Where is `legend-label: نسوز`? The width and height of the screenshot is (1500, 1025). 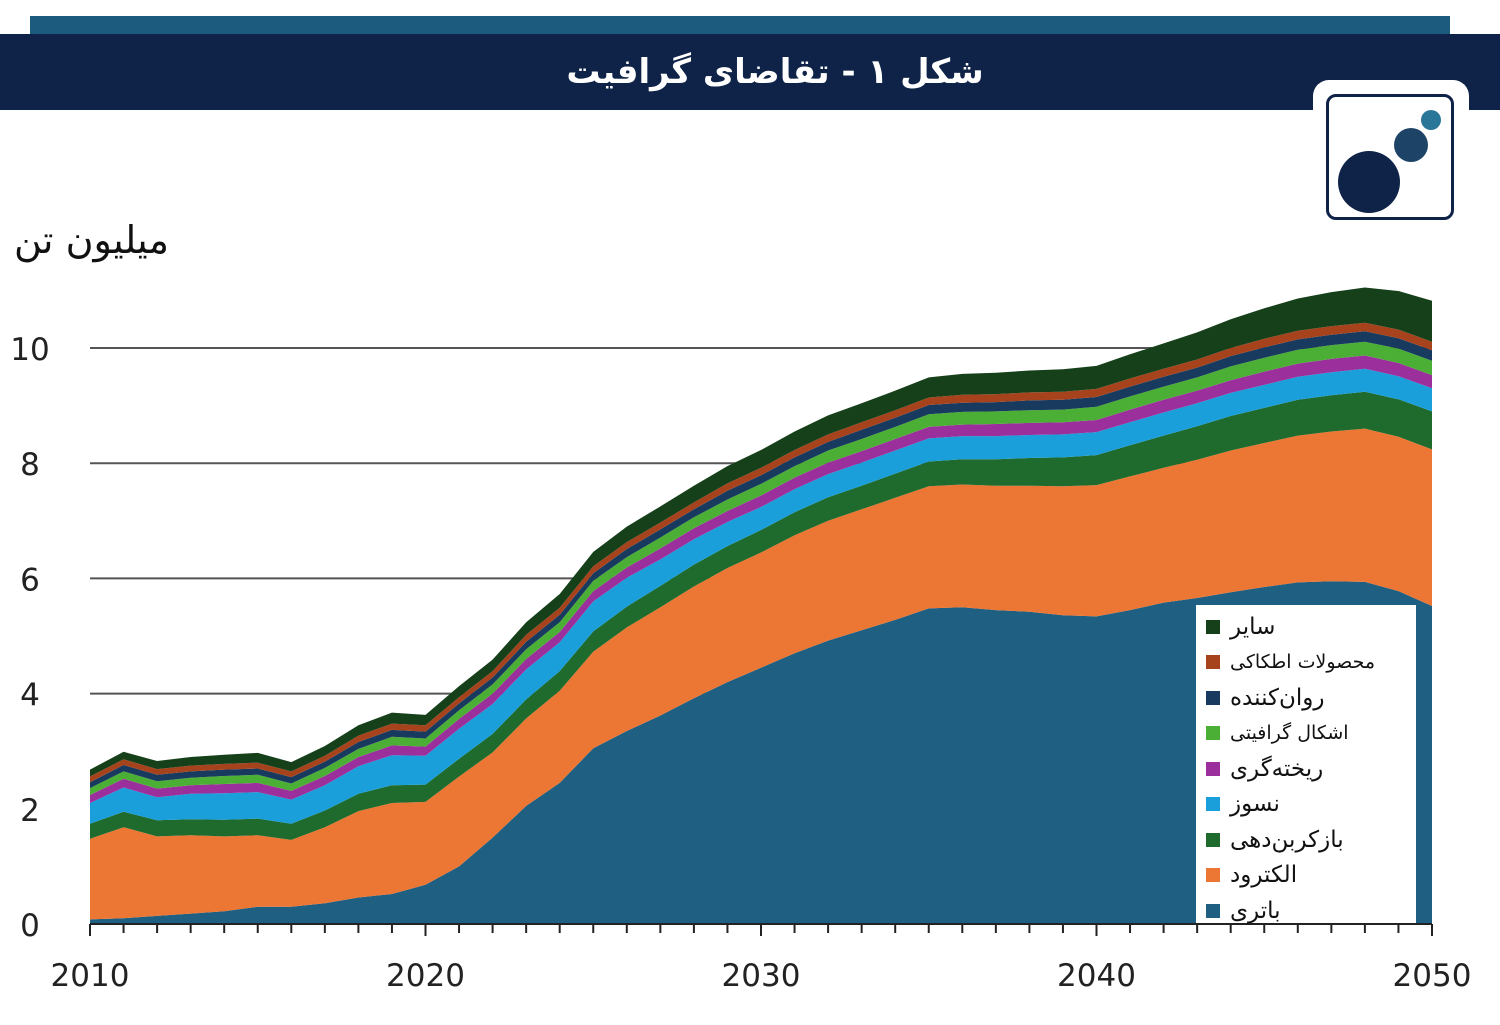 legend-label: نسوز is located at coordinates (1255, 804).